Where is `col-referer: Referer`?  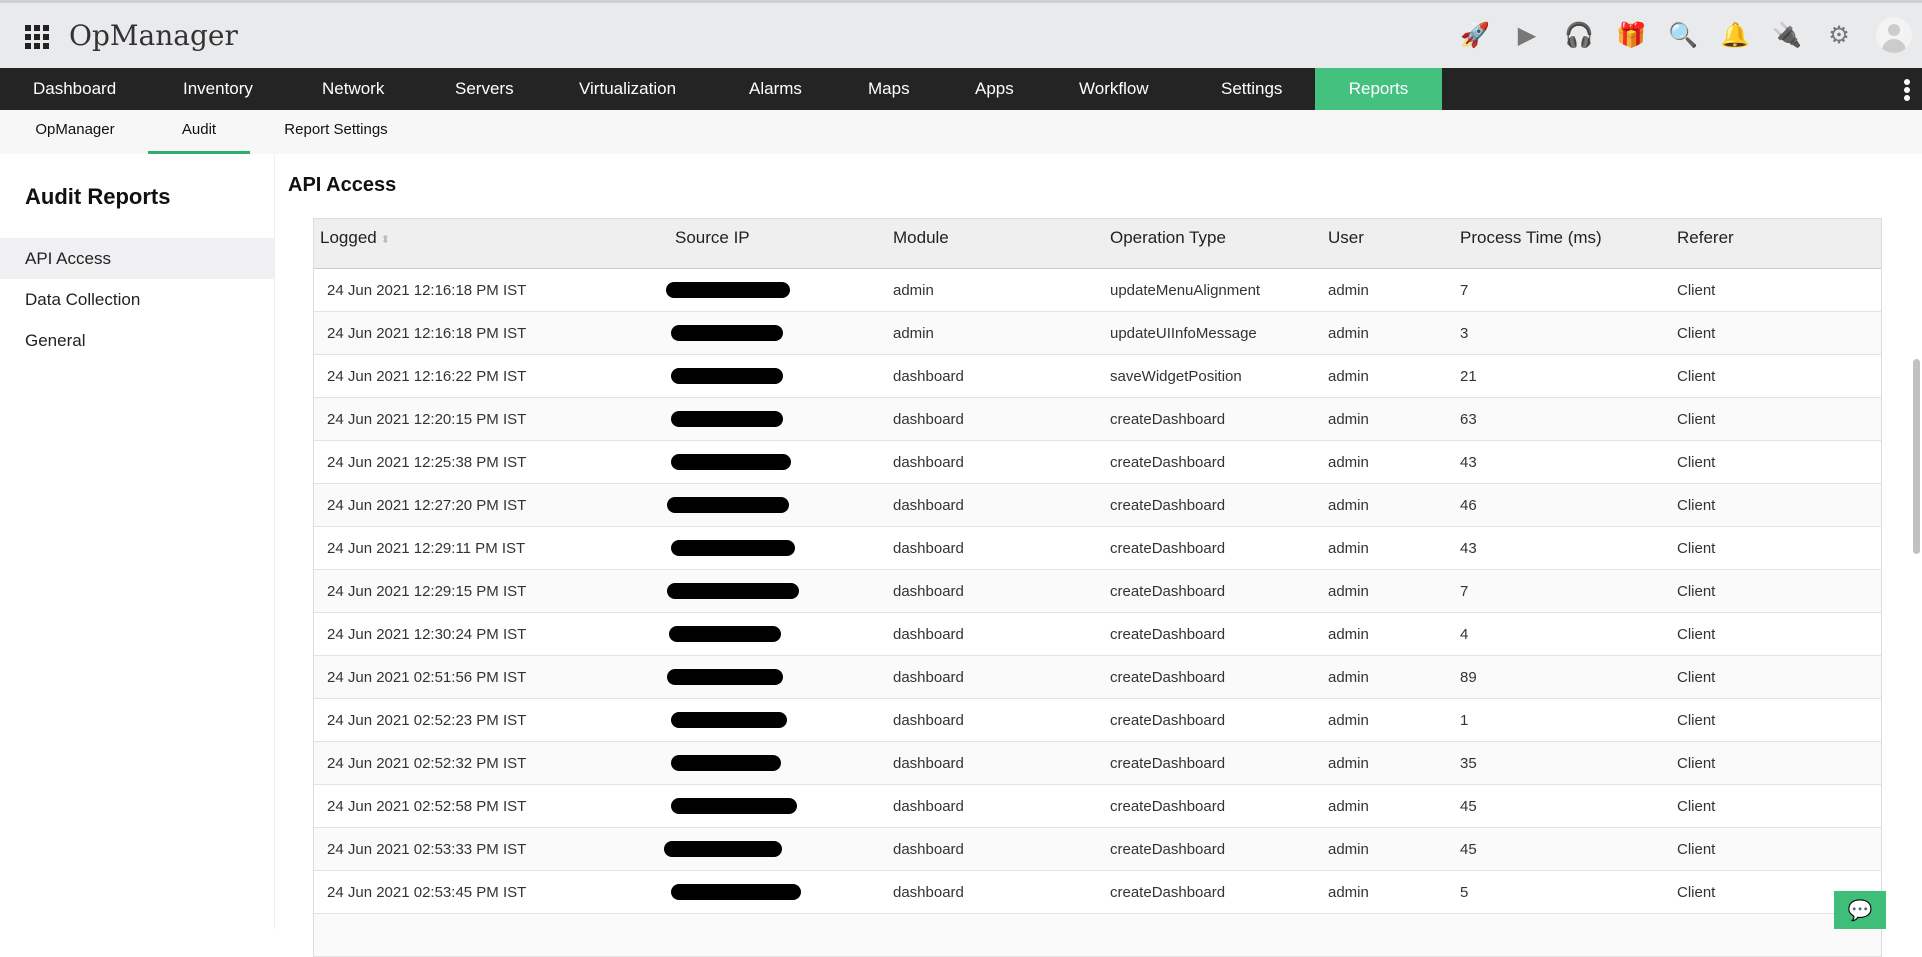 col-referer: Referer is located at coordinates (1705, 237).